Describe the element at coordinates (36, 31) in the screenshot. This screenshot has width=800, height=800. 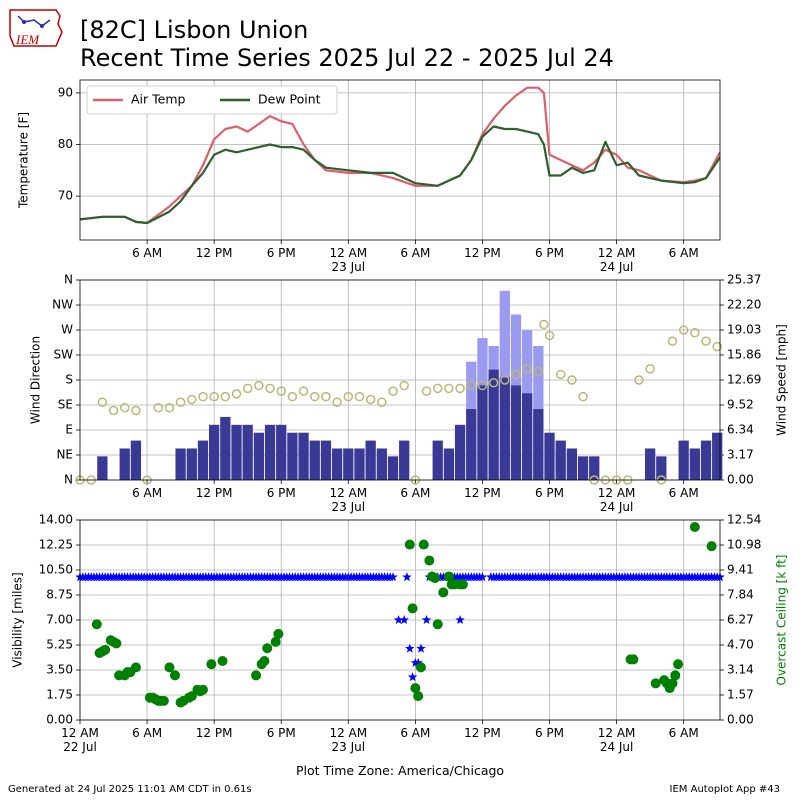
I see `iem-logo: IEM` at that location.